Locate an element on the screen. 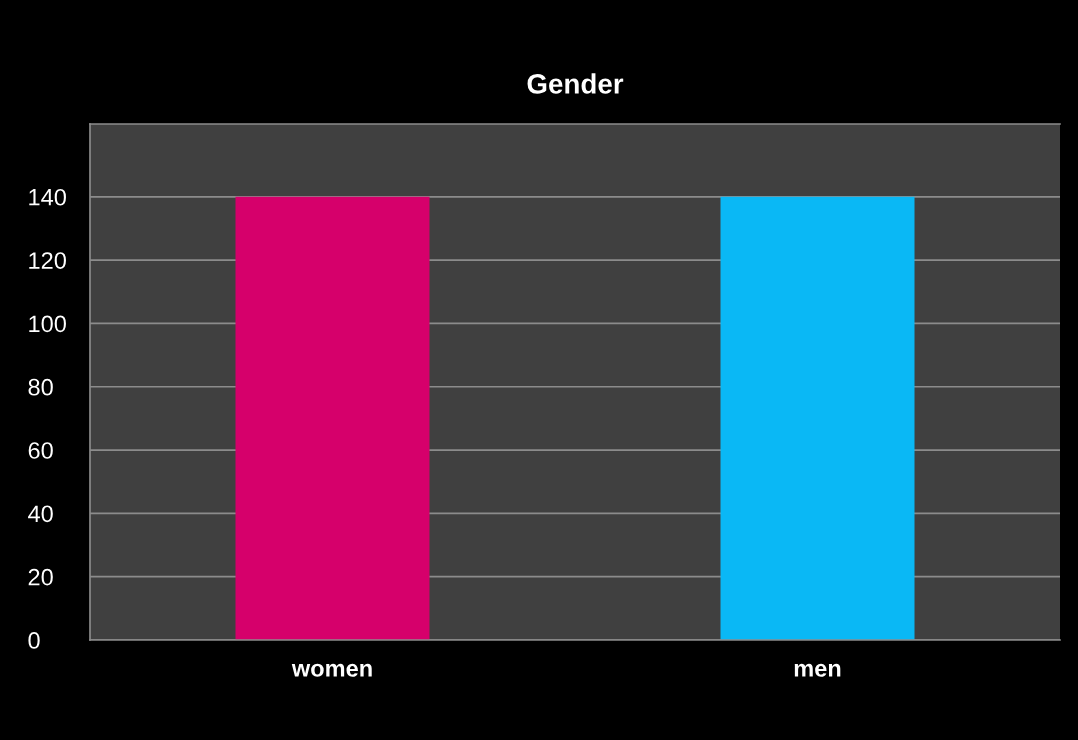 This screenshot has width=1078, height=740. y-tick-label: 80 is located at coordinates (40, 387).